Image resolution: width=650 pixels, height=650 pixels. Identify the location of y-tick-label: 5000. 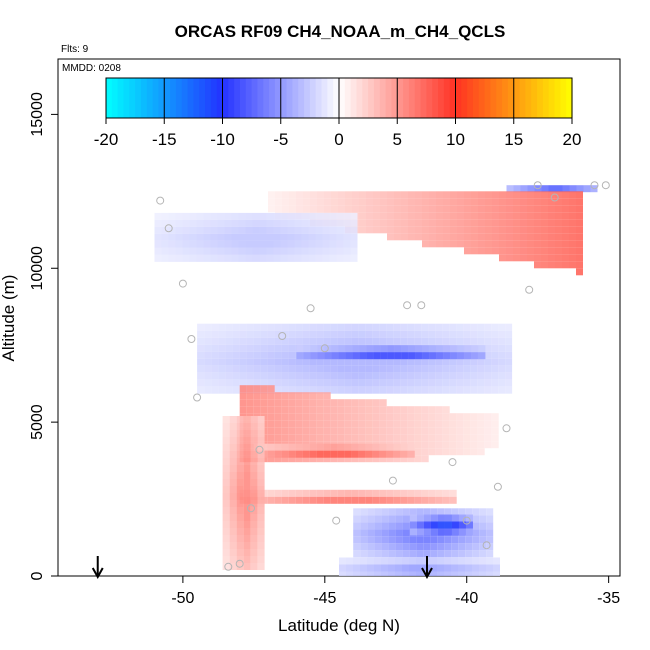
(37, 422).